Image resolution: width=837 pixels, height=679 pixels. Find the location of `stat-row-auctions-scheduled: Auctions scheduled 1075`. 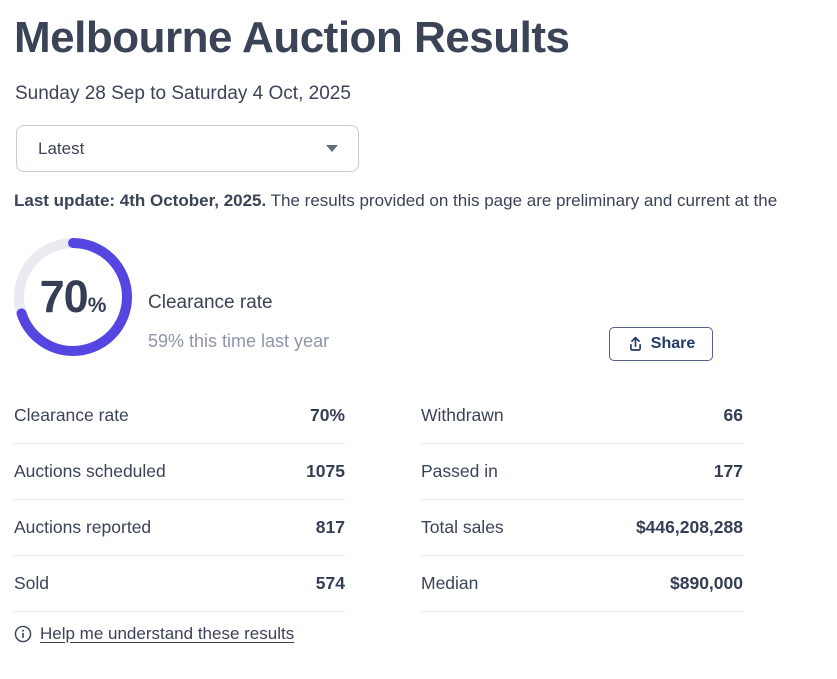

stat-row-auctions-scheduled: Auctions scheduled 1075 is located at coordinates (179, 472).